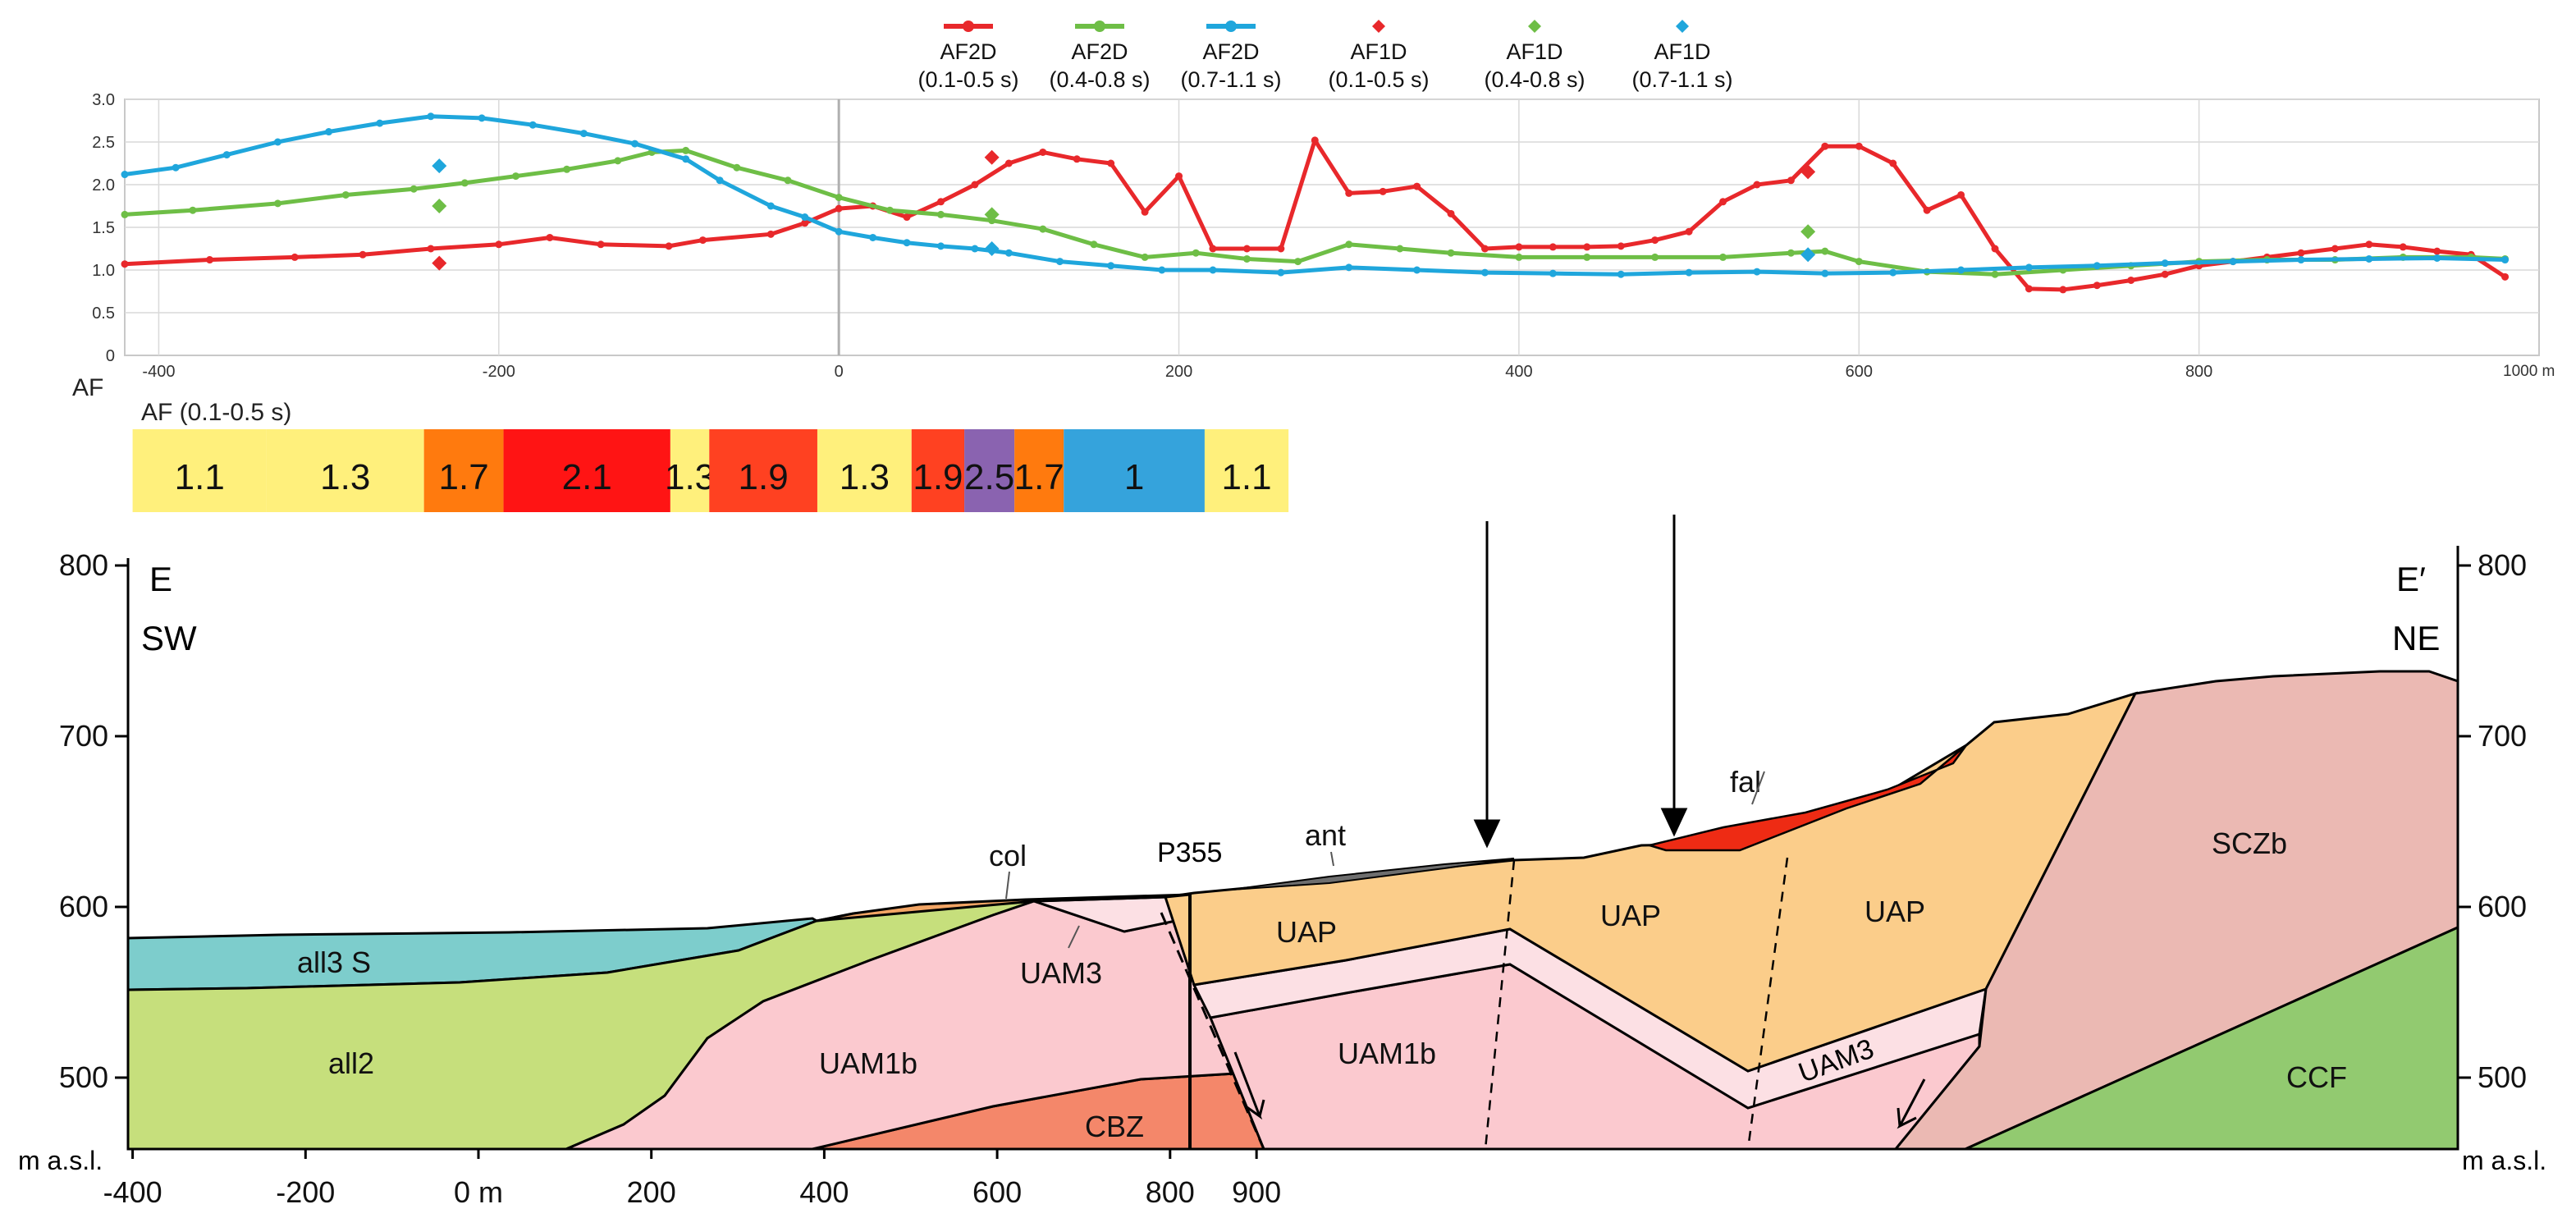  Describe the element at coordinates (2411, 579) in the screenshot. I see `section-right-letter: E′` at that location.